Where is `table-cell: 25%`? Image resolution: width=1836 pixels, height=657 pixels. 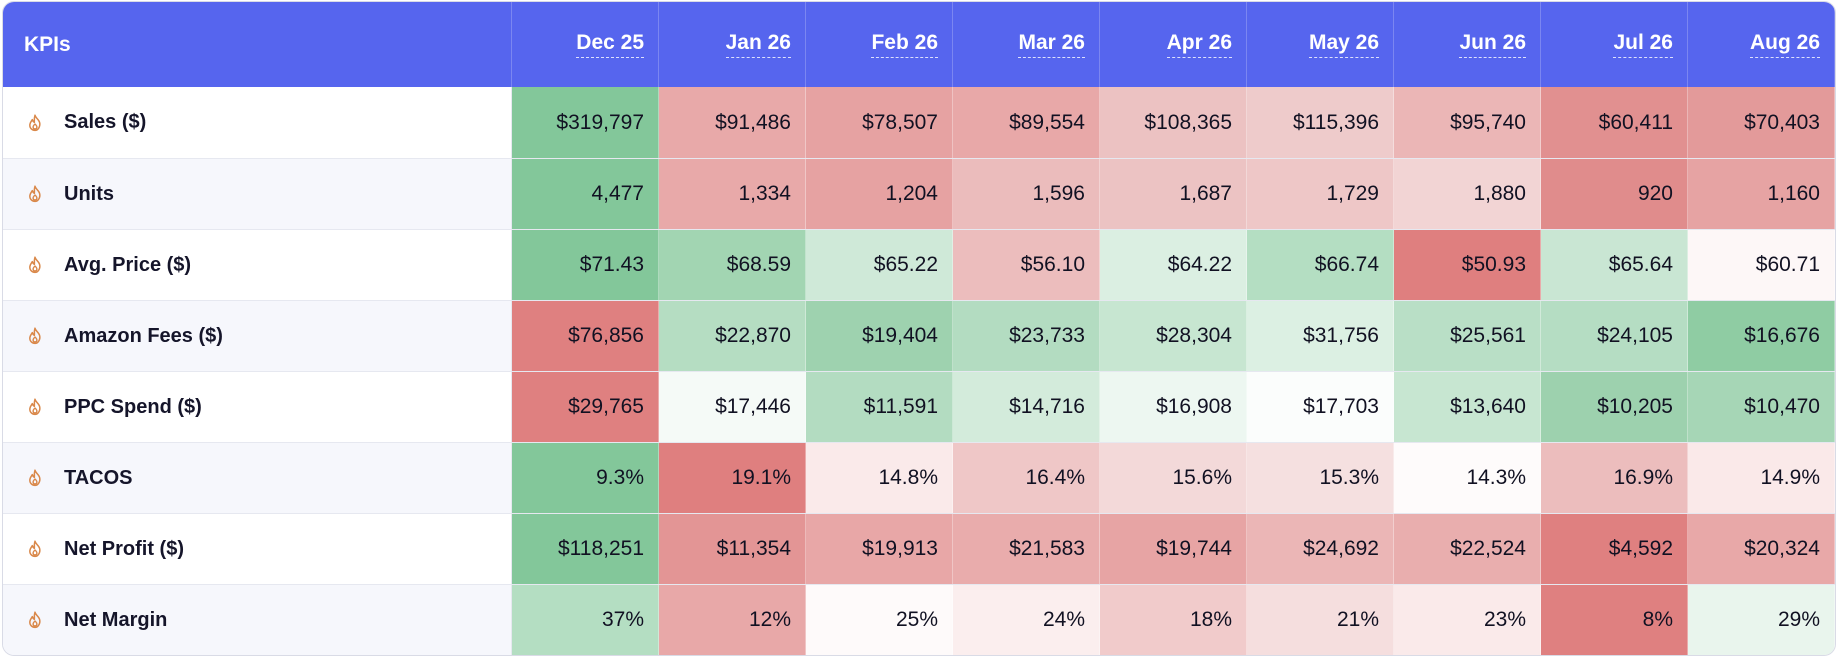
table-cell: 25% is located at coordinates (879, 620).